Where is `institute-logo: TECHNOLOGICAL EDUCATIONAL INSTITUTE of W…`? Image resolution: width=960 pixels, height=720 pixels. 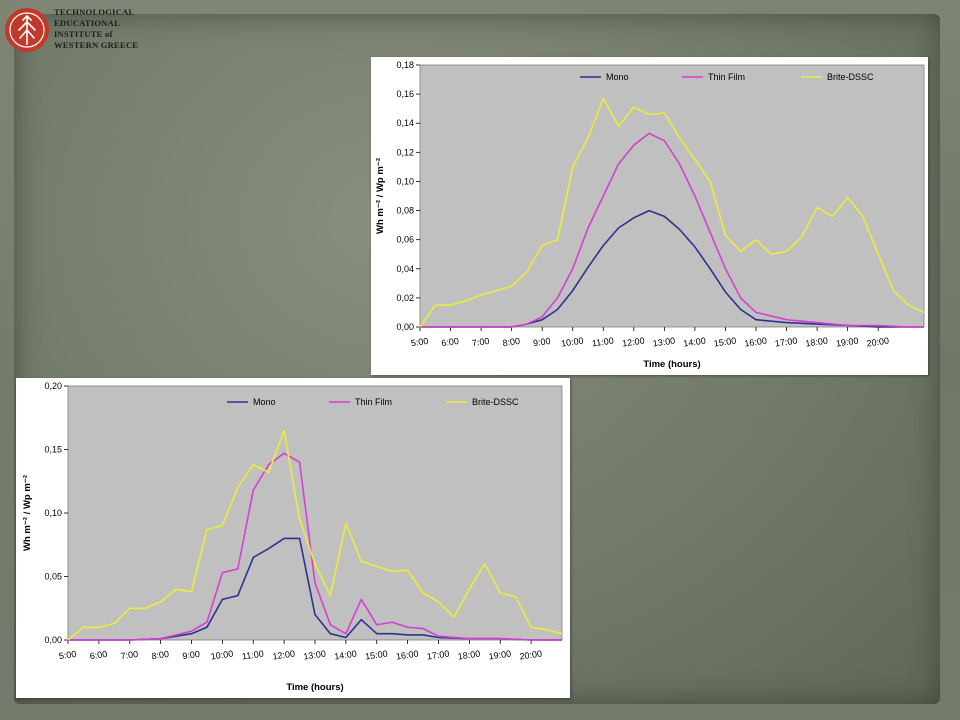
institute-logo: TECHNOLOGICAL EDUCATIONAL INSTITUTE of W… is located at coordinates (79, 30).